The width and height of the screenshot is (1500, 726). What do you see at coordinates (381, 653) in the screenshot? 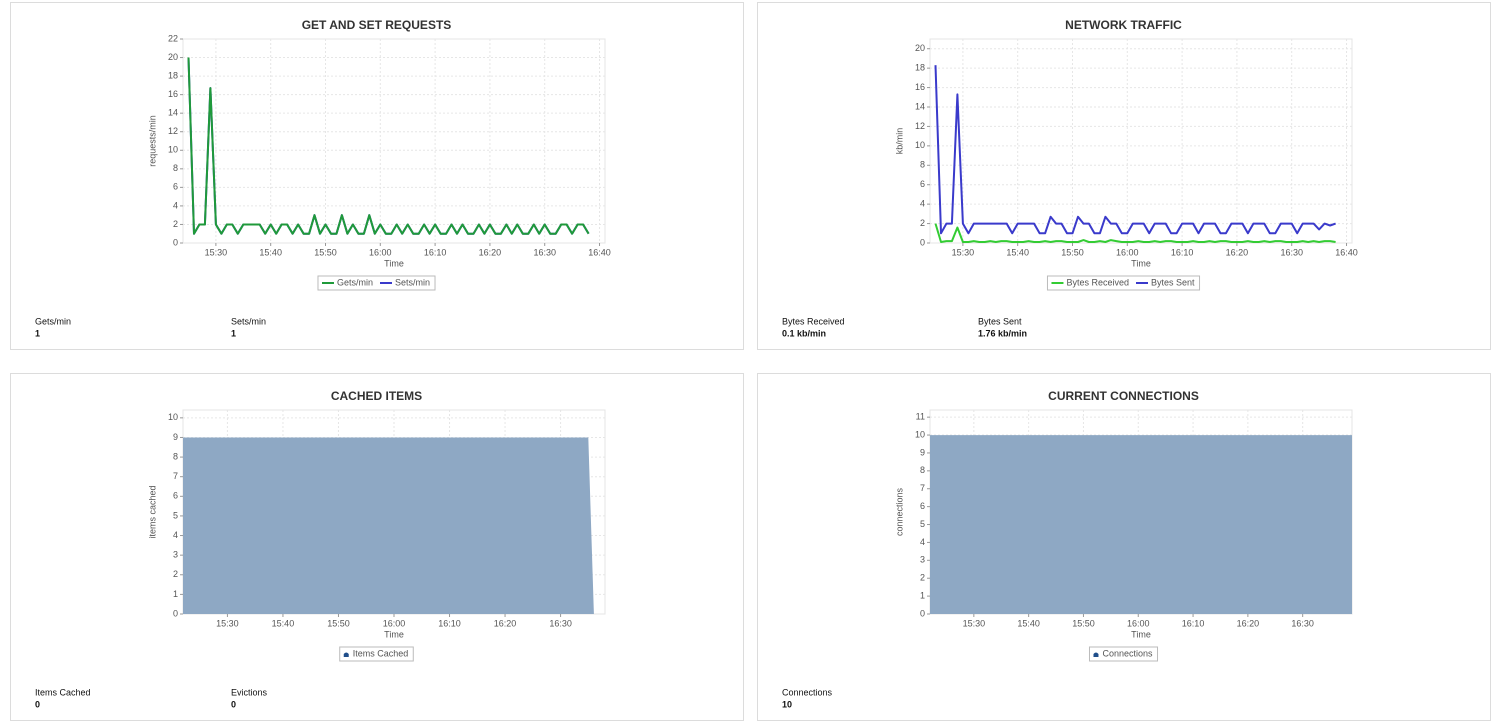
I see `legend-label: Items Cached` at bounding box center [381, 653].